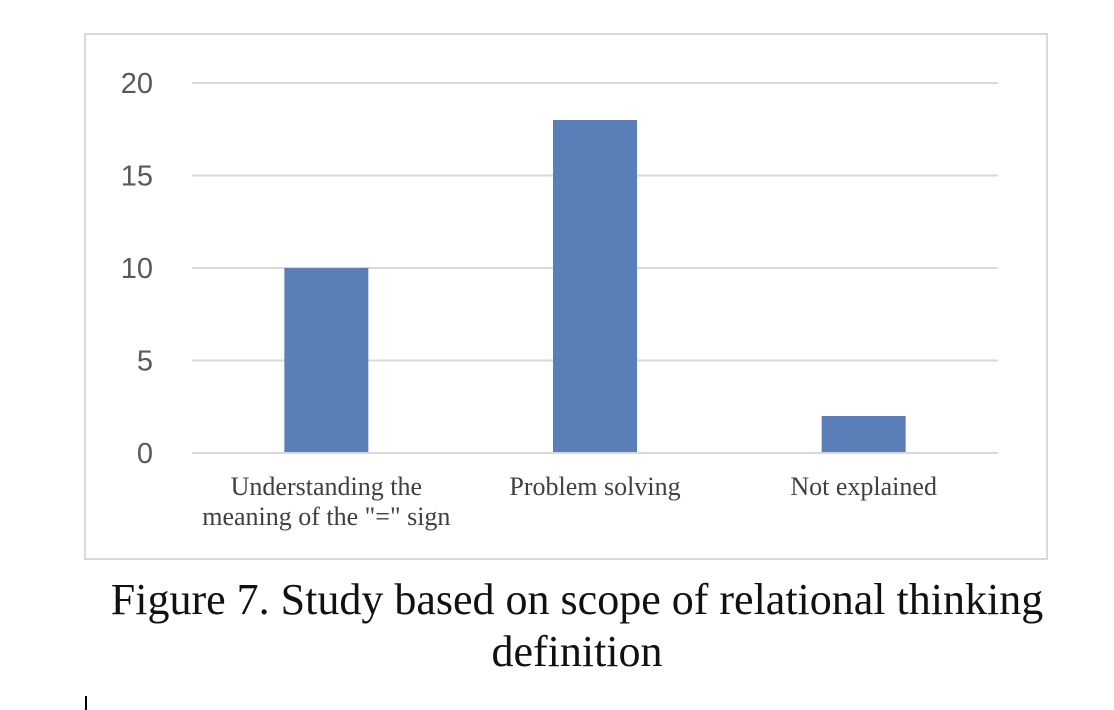 This screenshot has width=1114, height=710. I want to click on x-category-label: meaning of the "=" sign, so click(326, 516).